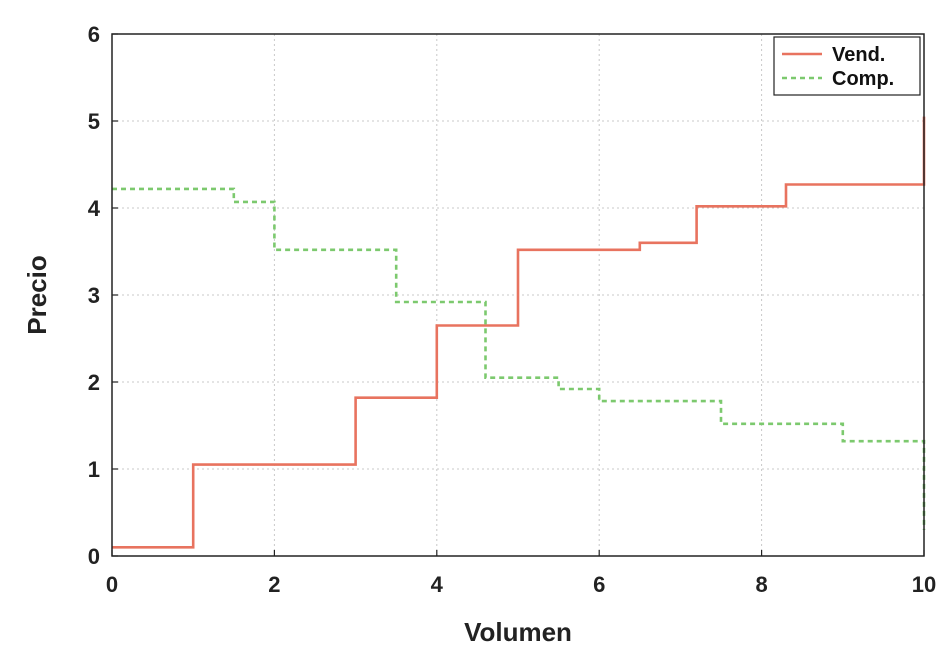  Describe the element at coordinates (94, 469) in the screenshot. I see `y-tick-label: 1` at that location.